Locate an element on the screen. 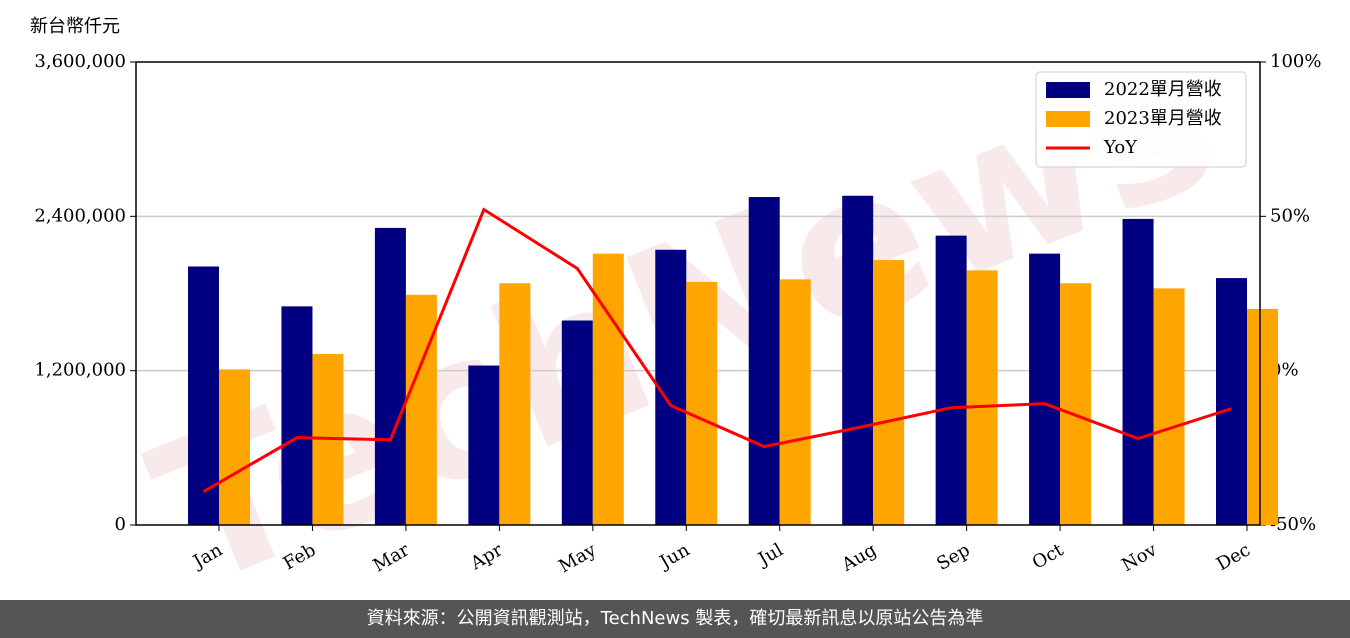  y-tick-label: 2,400,000 is located at coordinates (80, 215).